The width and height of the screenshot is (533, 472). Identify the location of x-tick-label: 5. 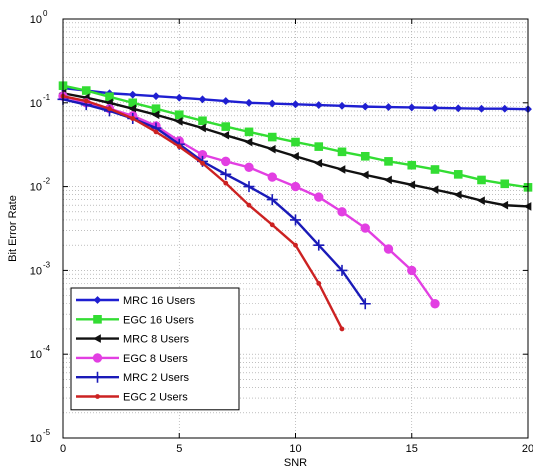
(179, 449).